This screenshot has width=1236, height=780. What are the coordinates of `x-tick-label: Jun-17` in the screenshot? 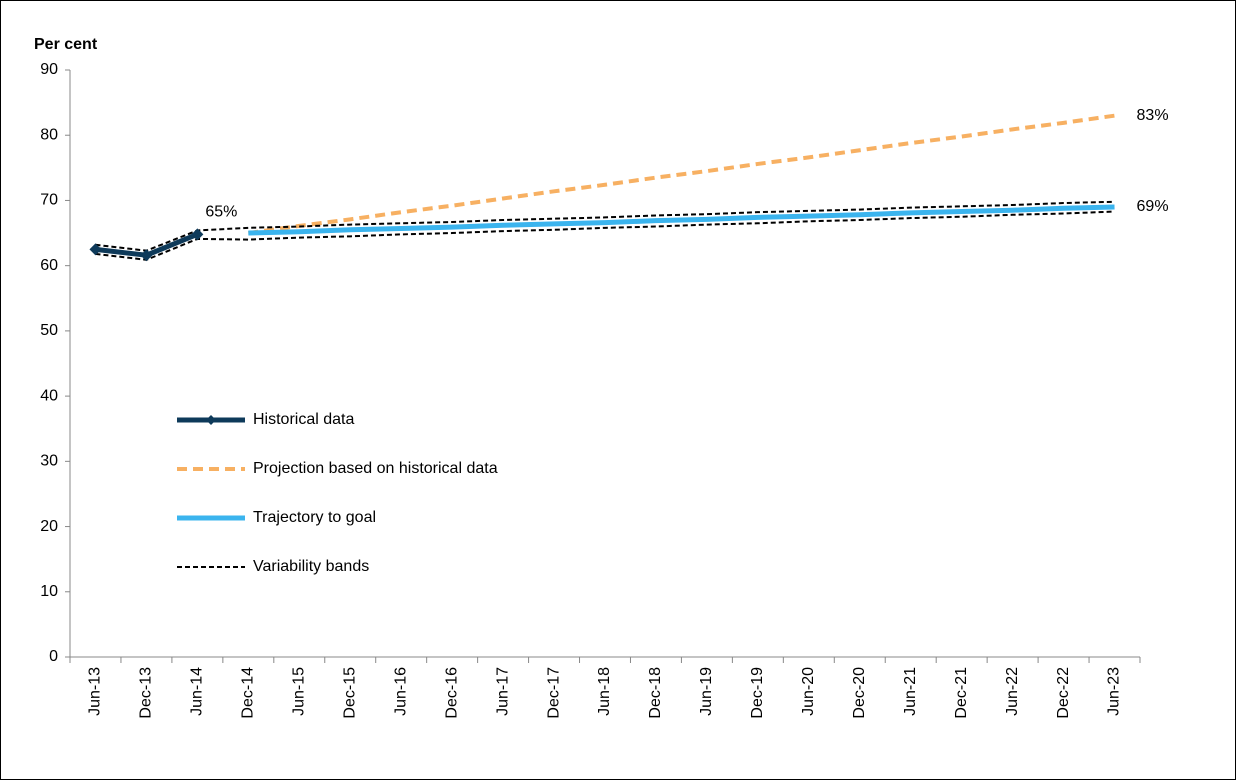 It's located at (502, 691).